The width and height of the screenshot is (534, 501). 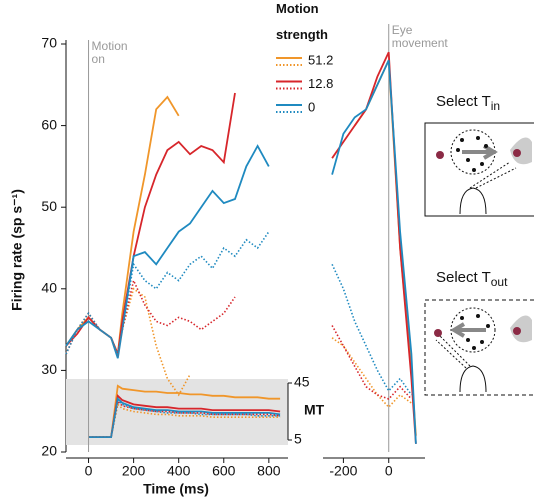 I want to click on legend-label: 0, so click(x=311, y=106).